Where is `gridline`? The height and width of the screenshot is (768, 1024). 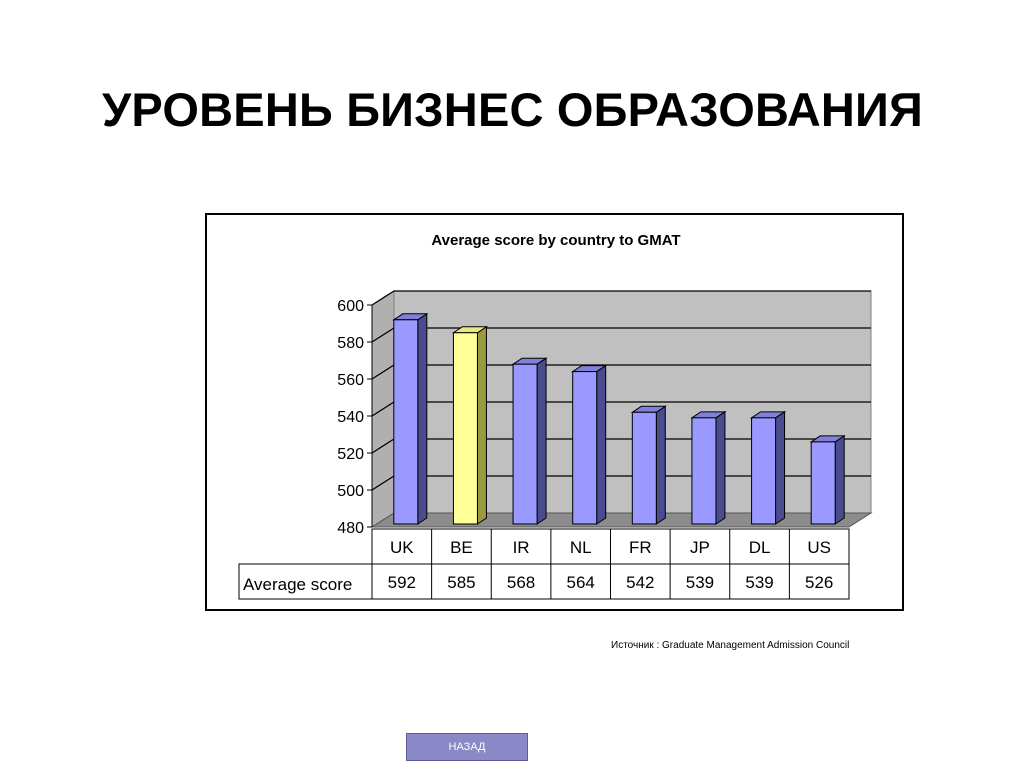
gridline is located at coordinates (621, 298).